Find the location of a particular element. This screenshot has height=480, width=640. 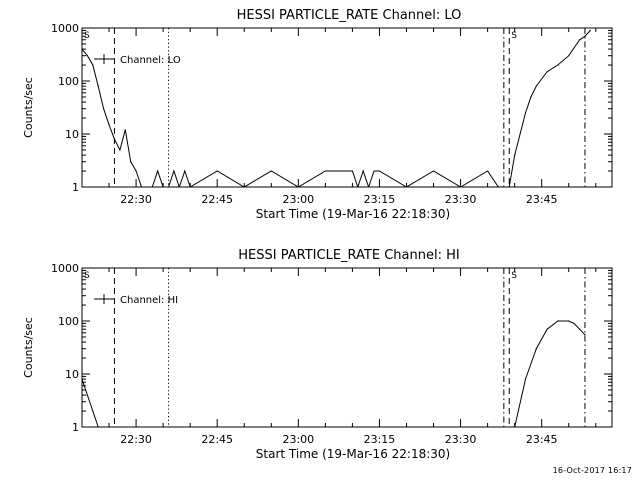

chart-title: HESSI PARTICLE_RATE Channel: LO is located at coordinates (349, 15).